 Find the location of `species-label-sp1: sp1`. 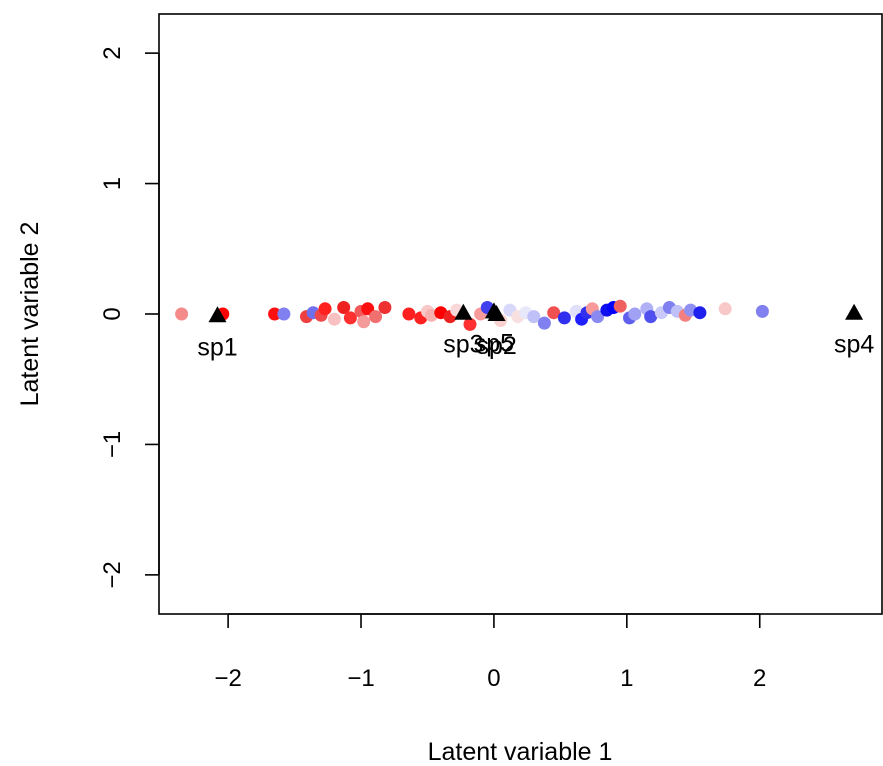

species-label-sp1: sp1 is located at coordinates (217, 347).